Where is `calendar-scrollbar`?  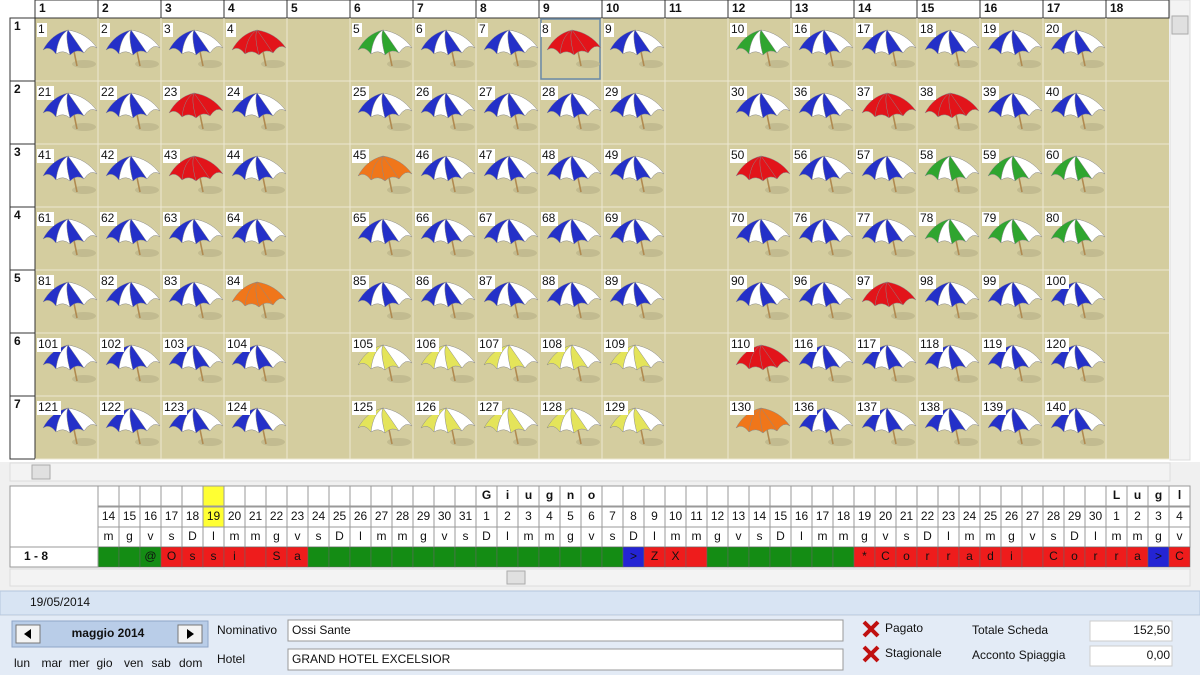
calendar-scrollbar is located at coordinates (600, 577).